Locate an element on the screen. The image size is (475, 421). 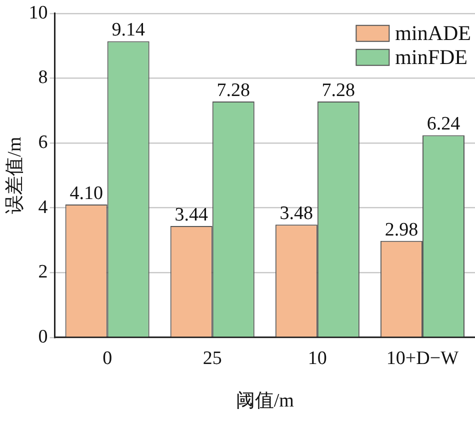
x-tick-label: 10+D−W is located at coordinates (422, 358).